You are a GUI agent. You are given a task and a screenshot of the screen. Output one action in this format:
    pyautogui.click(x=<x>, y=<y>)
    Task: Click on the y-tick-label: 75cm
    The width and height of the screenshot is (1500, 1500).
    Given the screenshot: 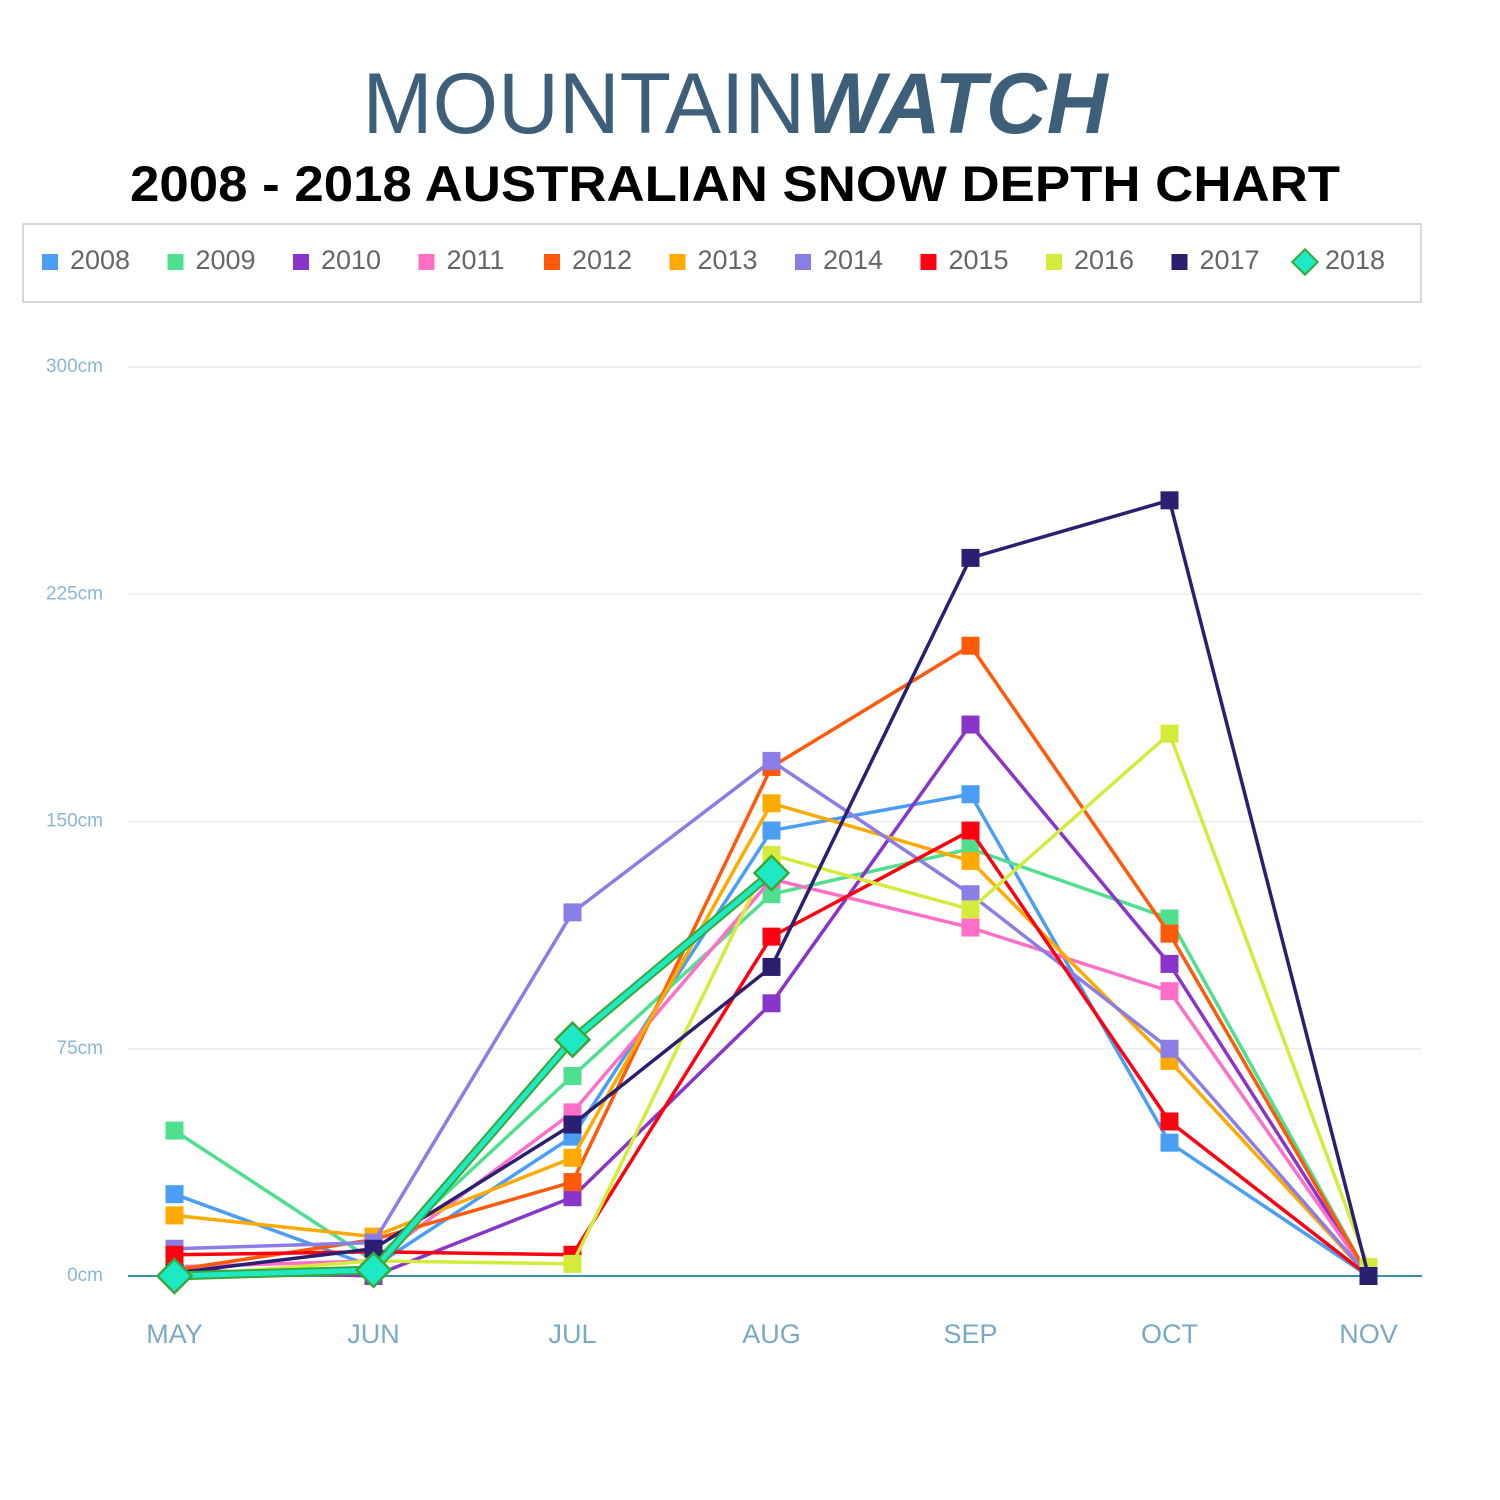 What is the action you would take?
    pyautogui.click(x=80, y=1048)
    